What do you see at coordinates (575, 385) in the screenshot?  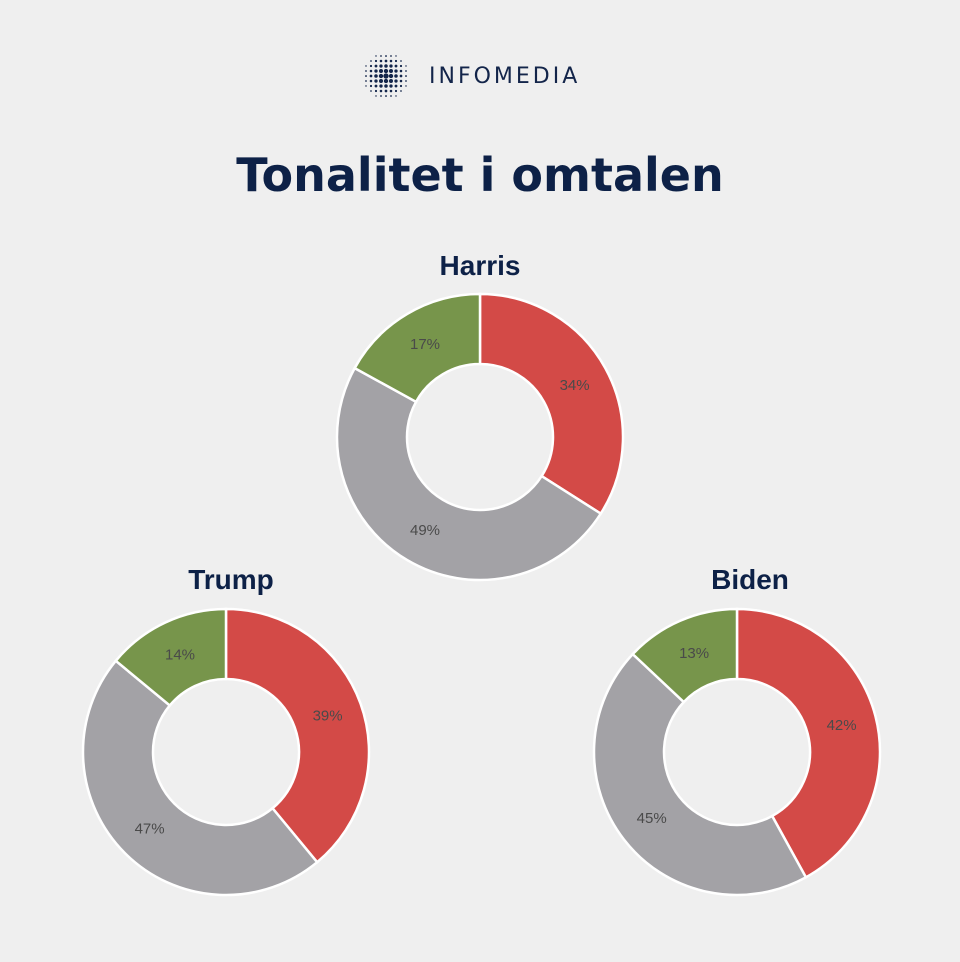 I see `harris-slice-label-0: 34%` at bounding box center [575, 385].